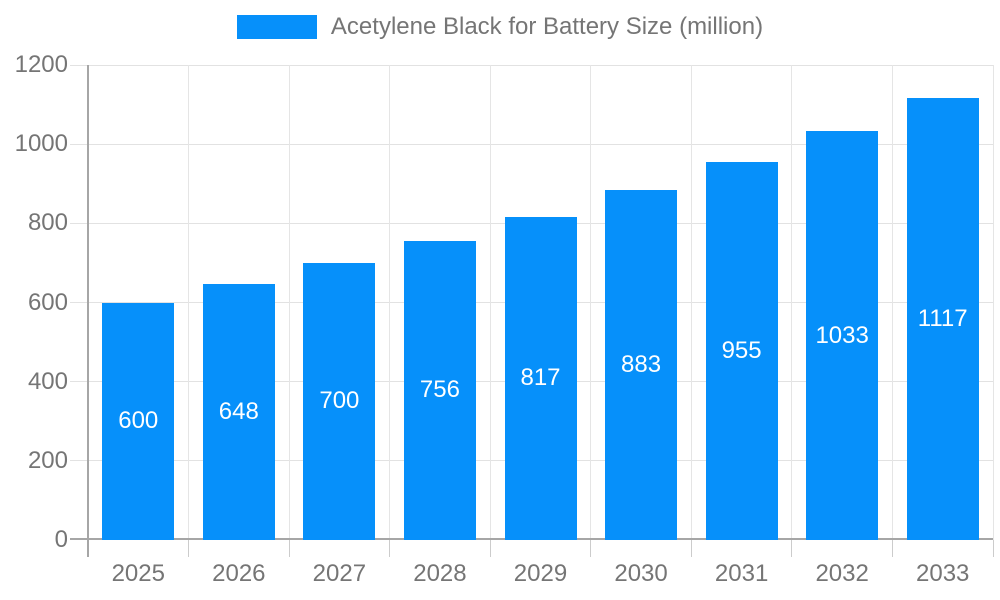  Describe the element at coordinates (61, 539) in the screenshot. I see `y-tick-label: 0` at that location.